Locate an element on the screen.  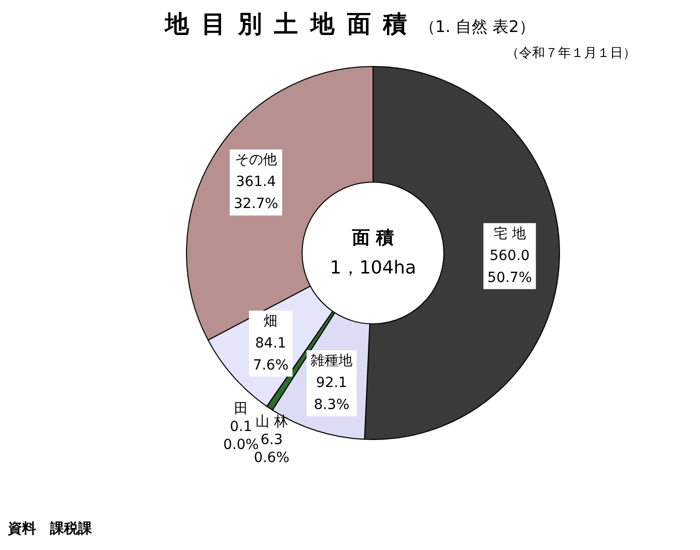
text: （令和７年１月１日） is located at coordinates (571, 54).